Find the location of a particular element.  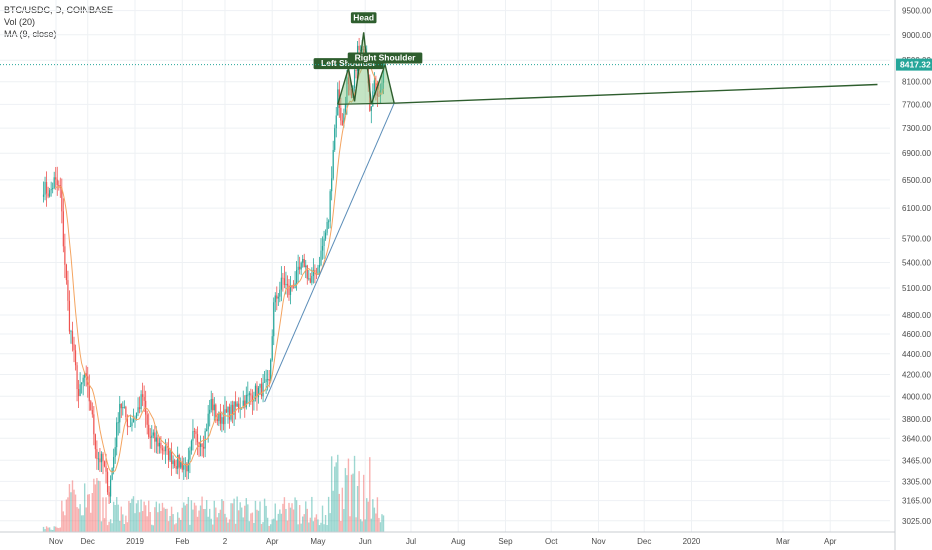

y-tick-label: 4200.00 is located at coordinates (916, 375).